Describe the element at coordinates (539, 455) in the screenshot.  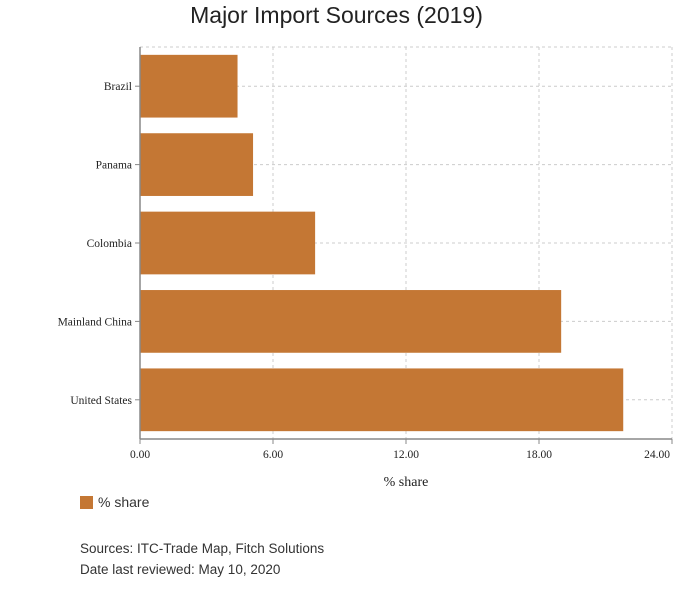
I see `x-tick-label: 18.00` at that location.